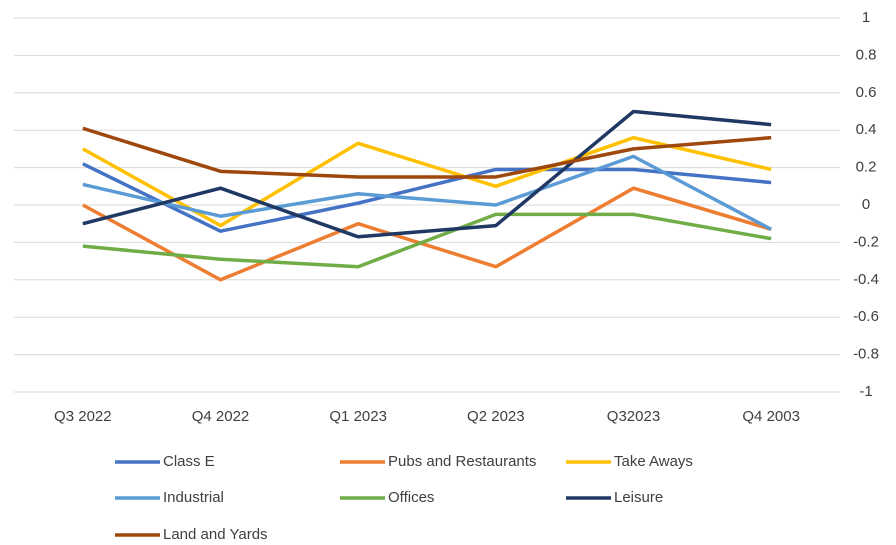 Image resolution: width=896 pixels, height=545 pixels. I want to click on legend-label: Pubs and Restaurants, so click(462, 461).